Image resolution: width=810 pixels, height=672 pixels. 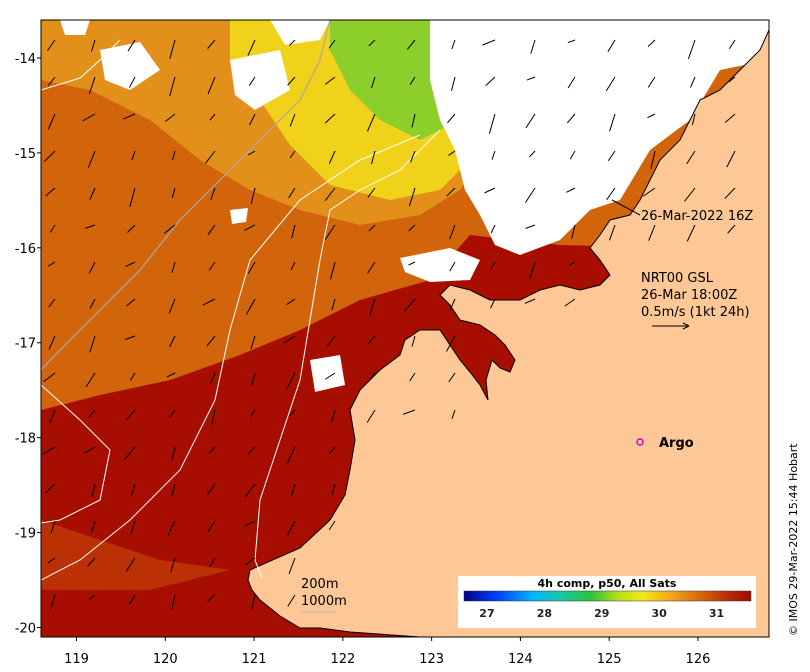 What do you see at coordinates (660, 613) in the screenshot?
I see `colorbar-tick-label: 30` at bounding box center [660, 613].